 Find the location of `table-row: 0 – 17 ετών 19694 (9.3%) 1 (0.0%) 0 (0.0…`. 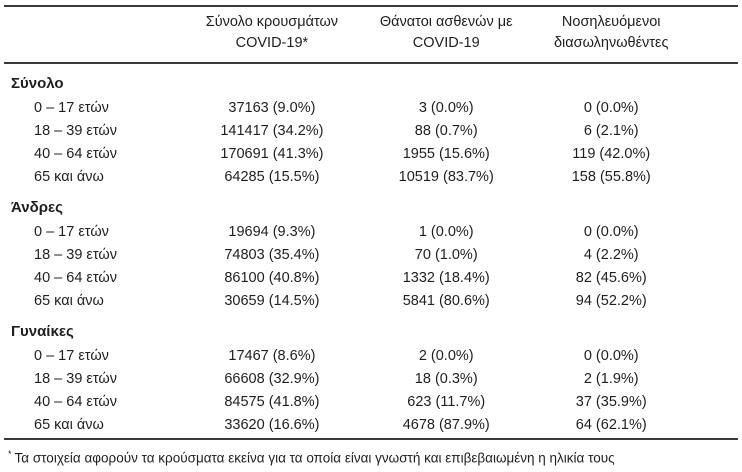

table-row: 0 – 17 ετών 19694 (9.3%) 1 (0.0%) 0 (0.0… is located at coordinates (371, 231).